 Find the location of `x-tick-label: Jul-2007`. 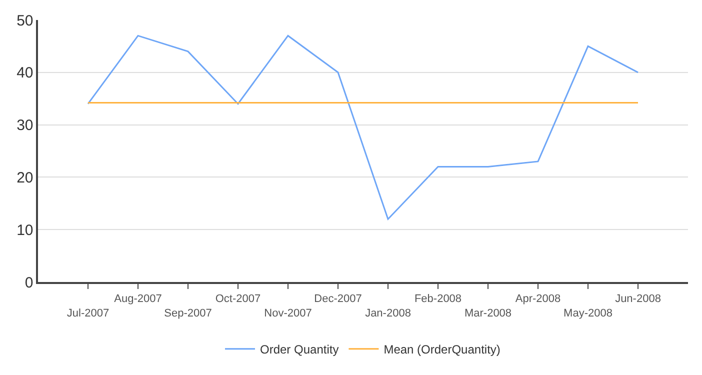

x-tick-label: Jul-2007 is located at coordinates (88, 313).